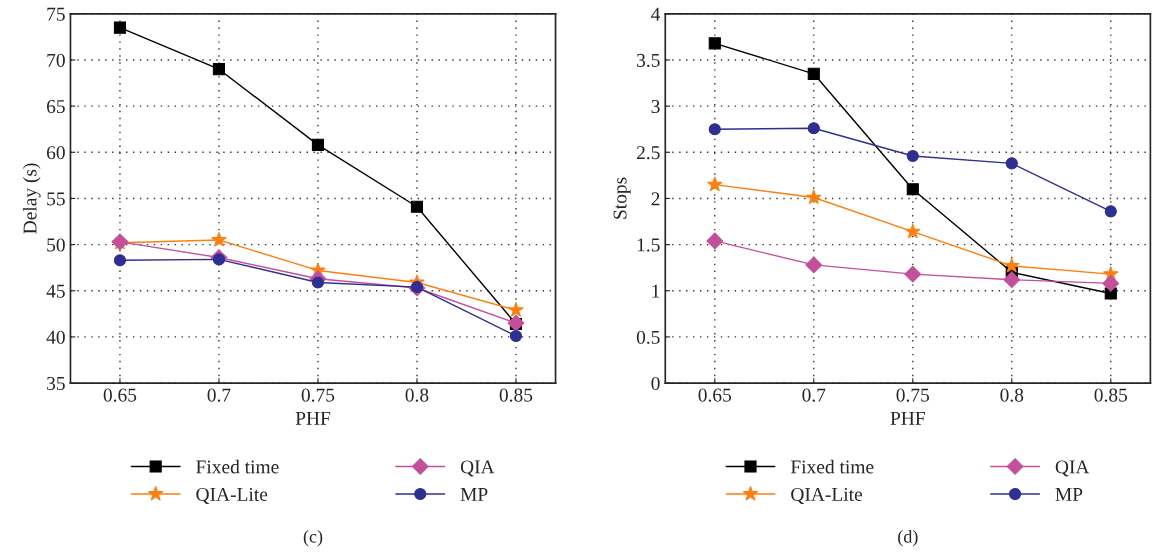 The image size is (1155, 552). Describe the element at coordinates (55, 153) in the screenshot. I see `y-tick-label: 60` at that location.